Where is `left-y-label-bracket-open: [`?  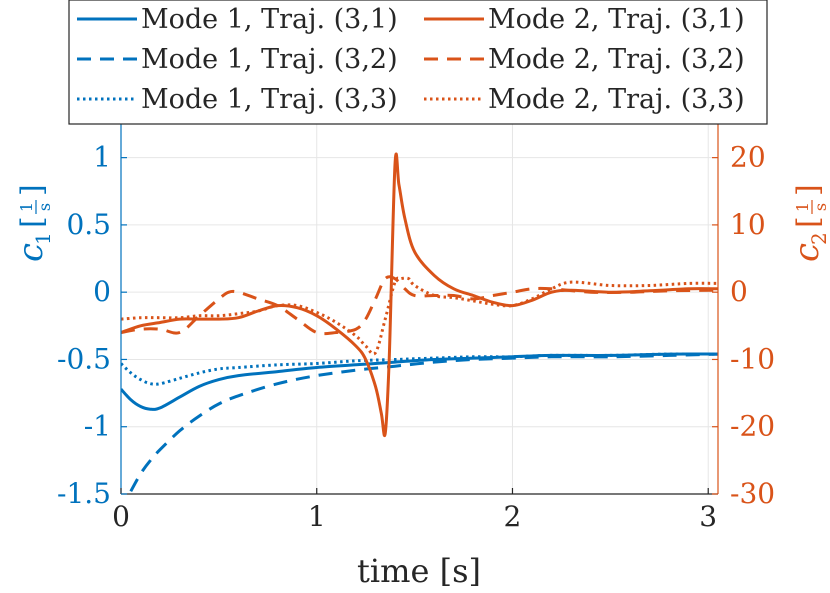 left-y-label-bracket-open: [ is located at coordinates (32, 222).